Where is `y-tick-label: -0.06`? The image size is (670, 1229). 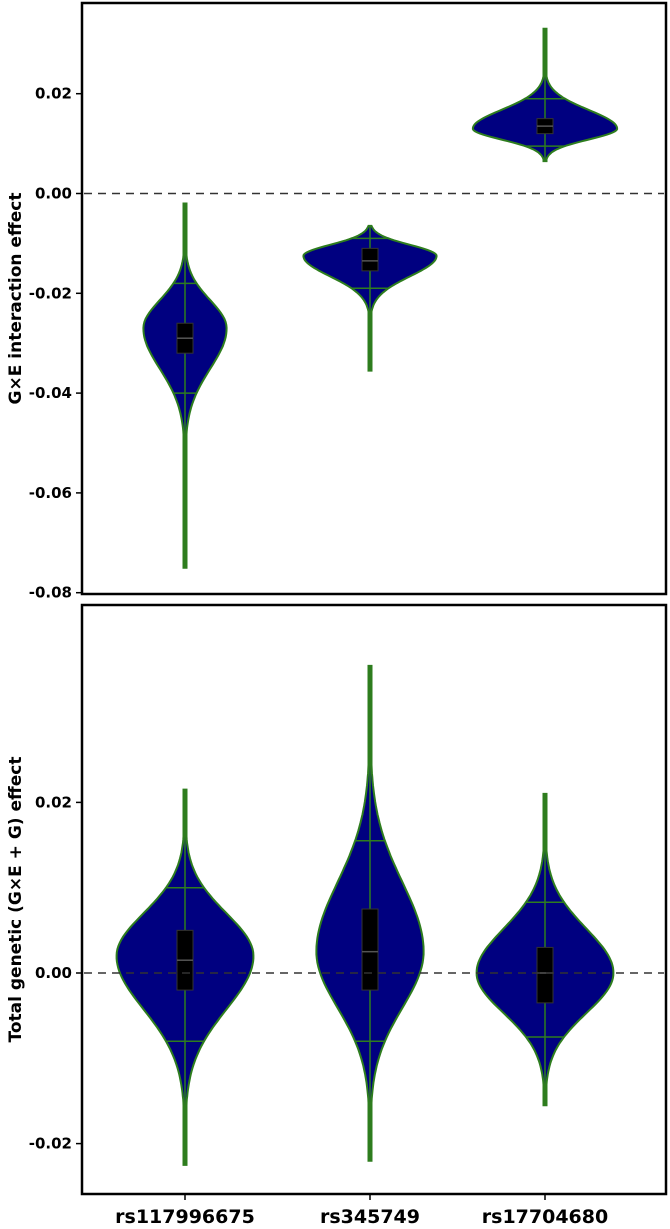 y-tick-label: -0.06 is located at coordinates (50, 493).